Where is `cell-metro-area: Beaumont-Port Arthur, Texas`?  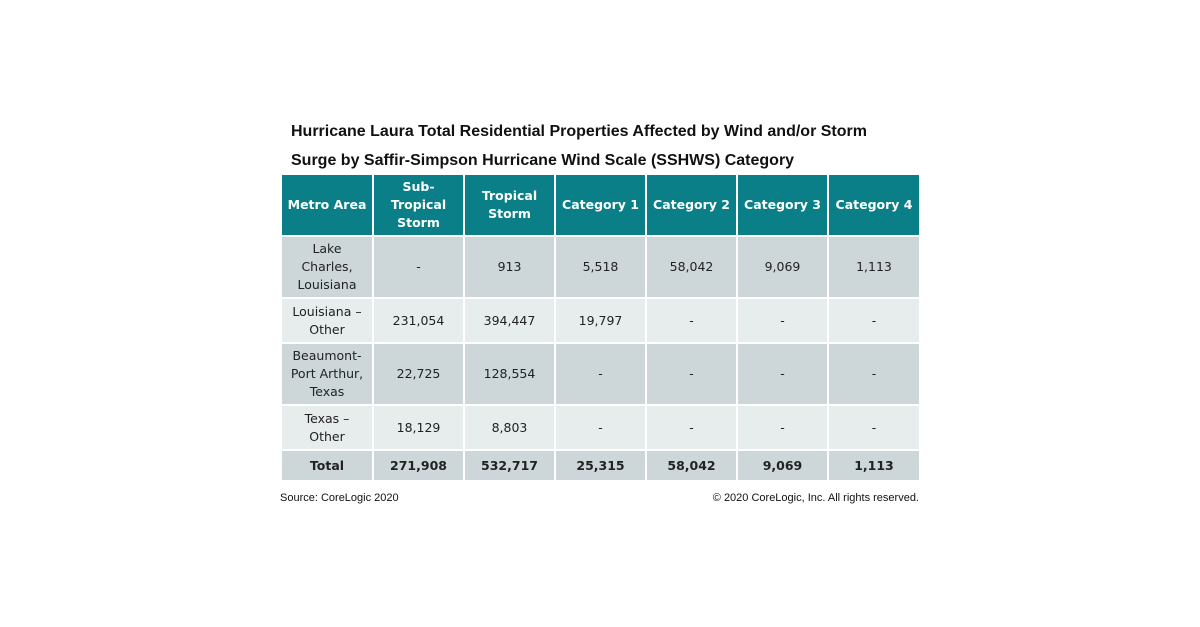
cell-metro-area: Beaumont-Port Arthur, Texas is located at coordinates (328, 374).